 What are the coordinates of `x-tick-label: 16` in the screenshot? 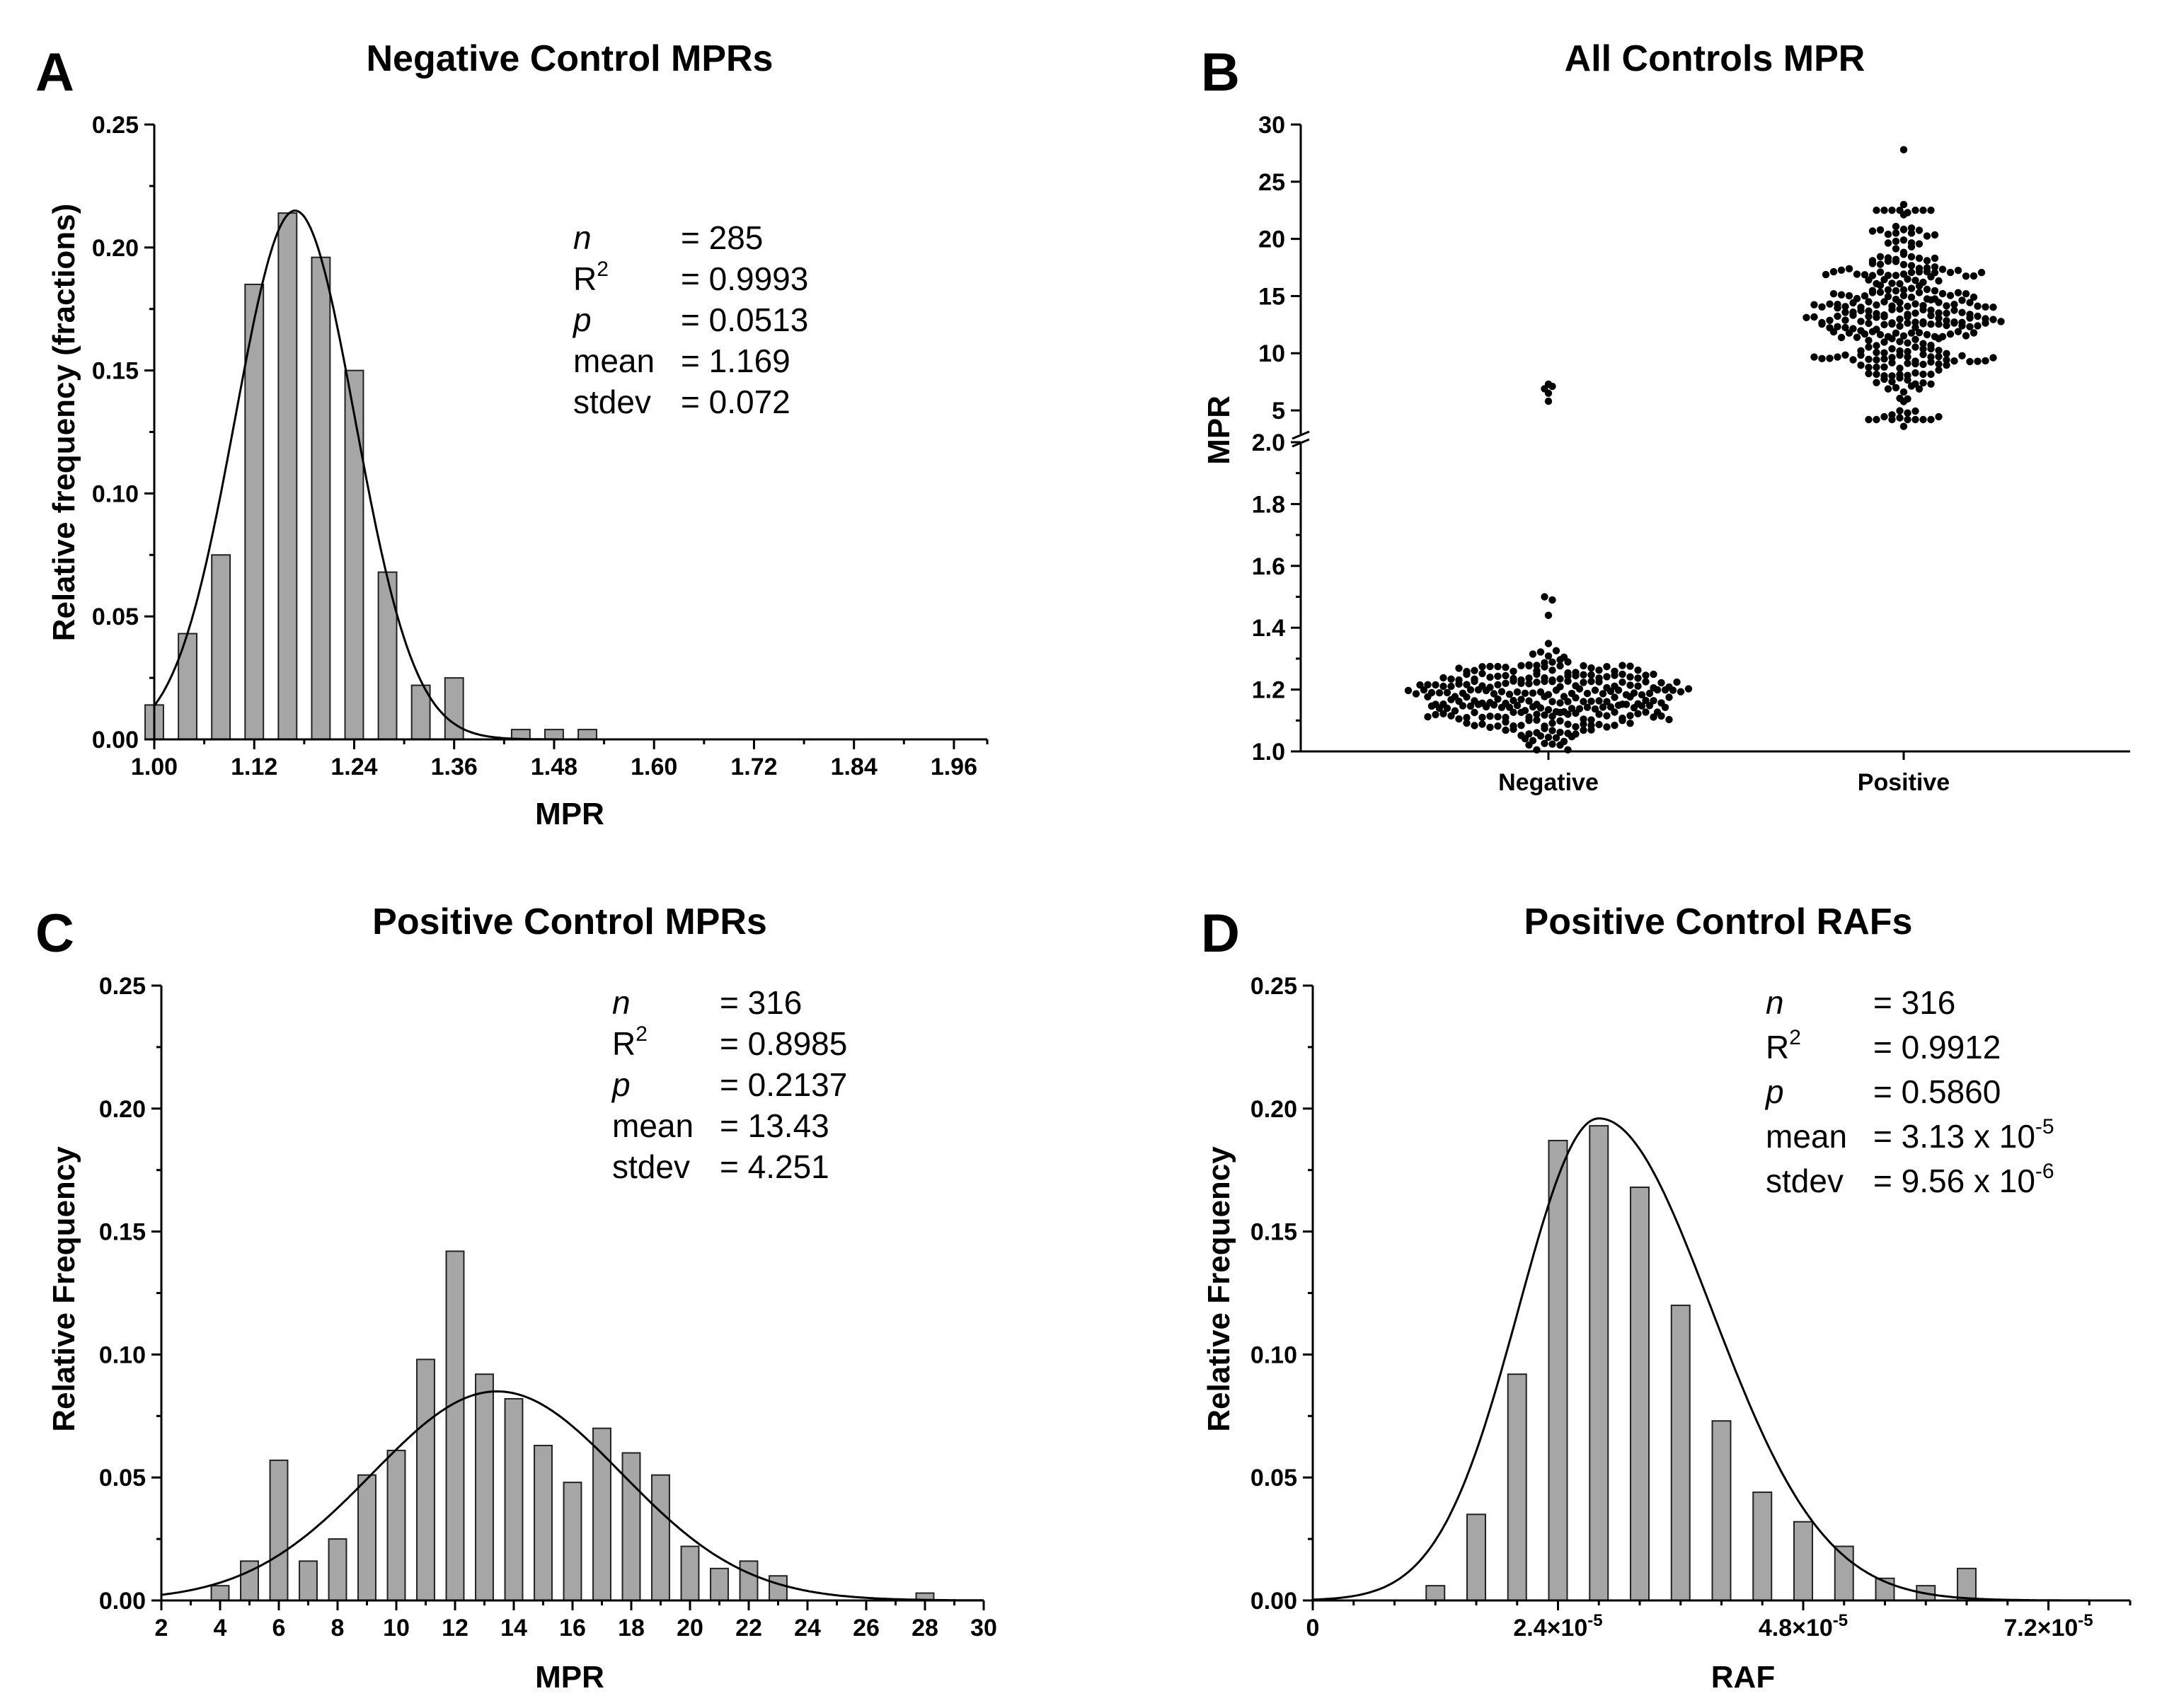 It's located at (573, 1628).